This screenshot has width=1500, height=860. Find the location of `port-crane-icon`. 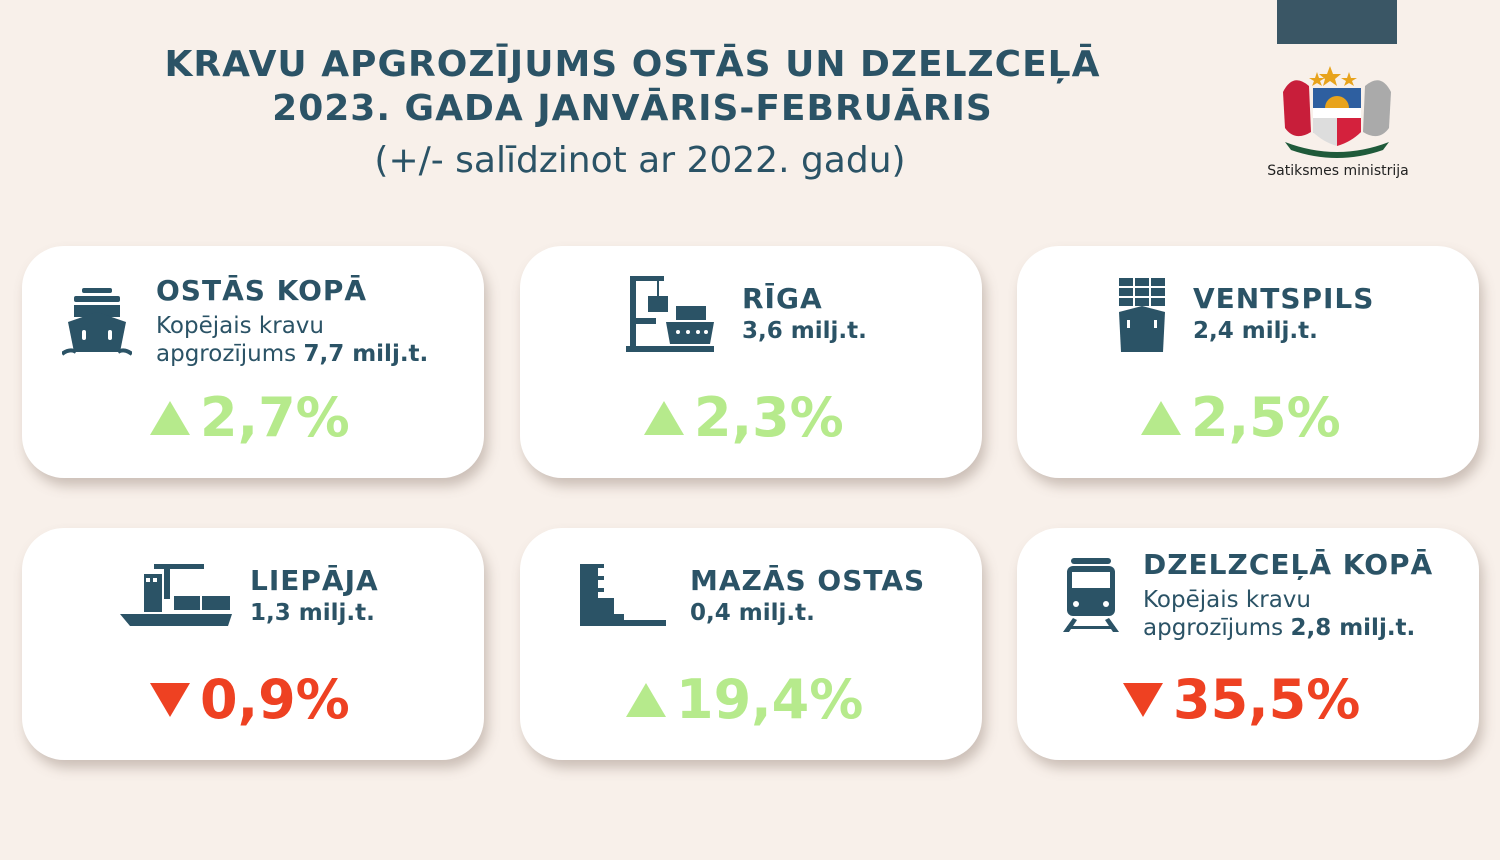

port-crane-icon is located at coordinates (670, 314).